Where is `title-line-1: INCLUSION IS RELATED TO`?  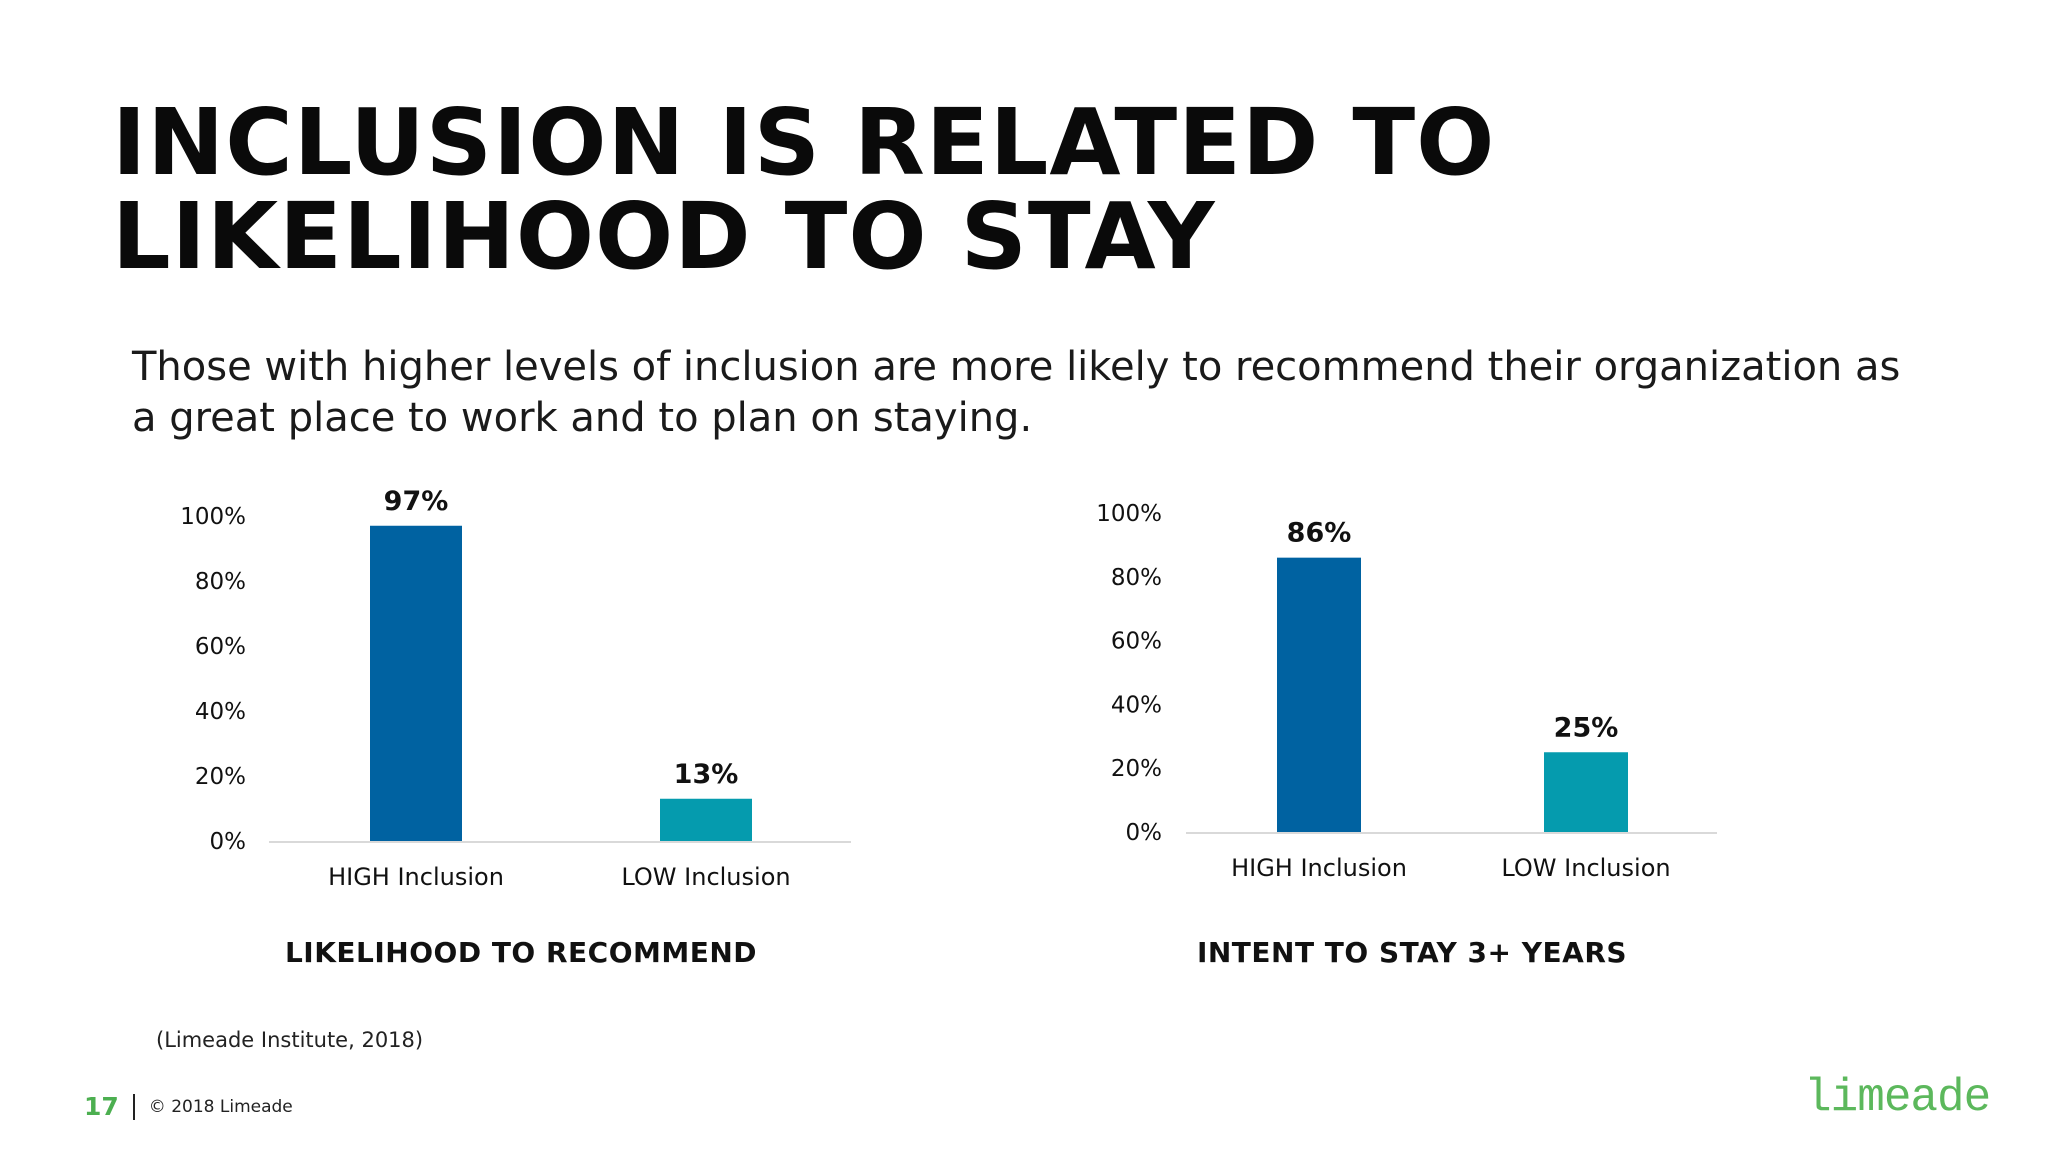
title-line-1: INCLUSION IS RELATED TO is located at coordinates (804, 142).